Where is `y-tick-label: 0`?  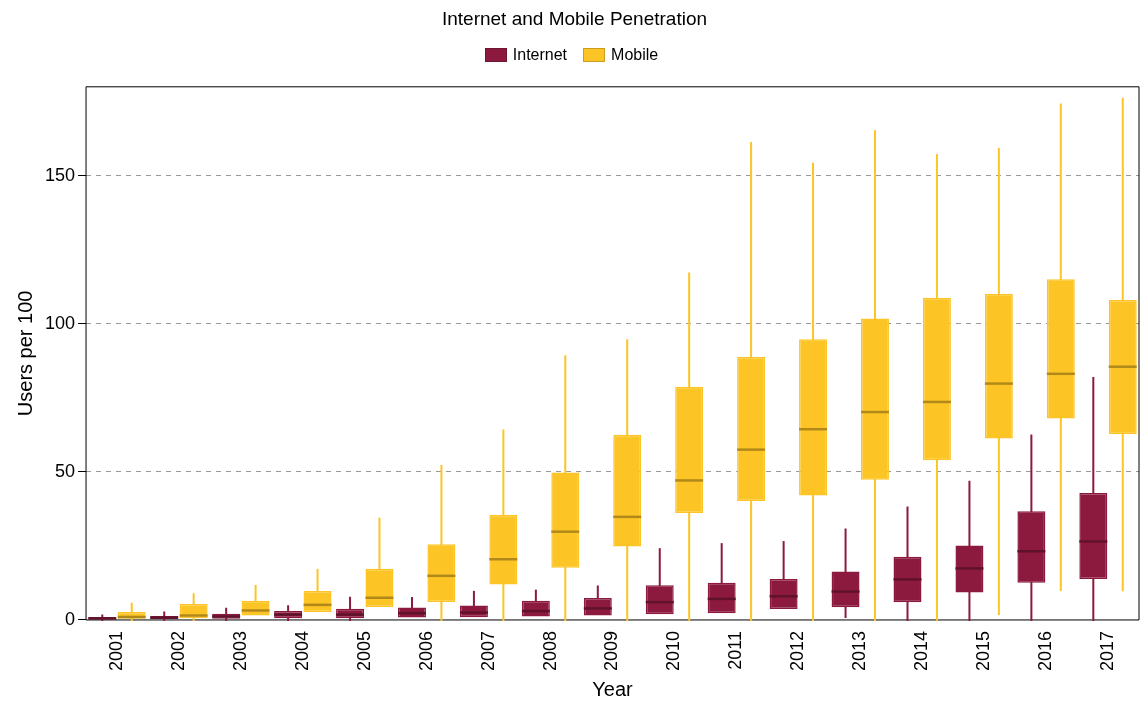
y-tick-label: 0 is located at coordinates (70, 618).